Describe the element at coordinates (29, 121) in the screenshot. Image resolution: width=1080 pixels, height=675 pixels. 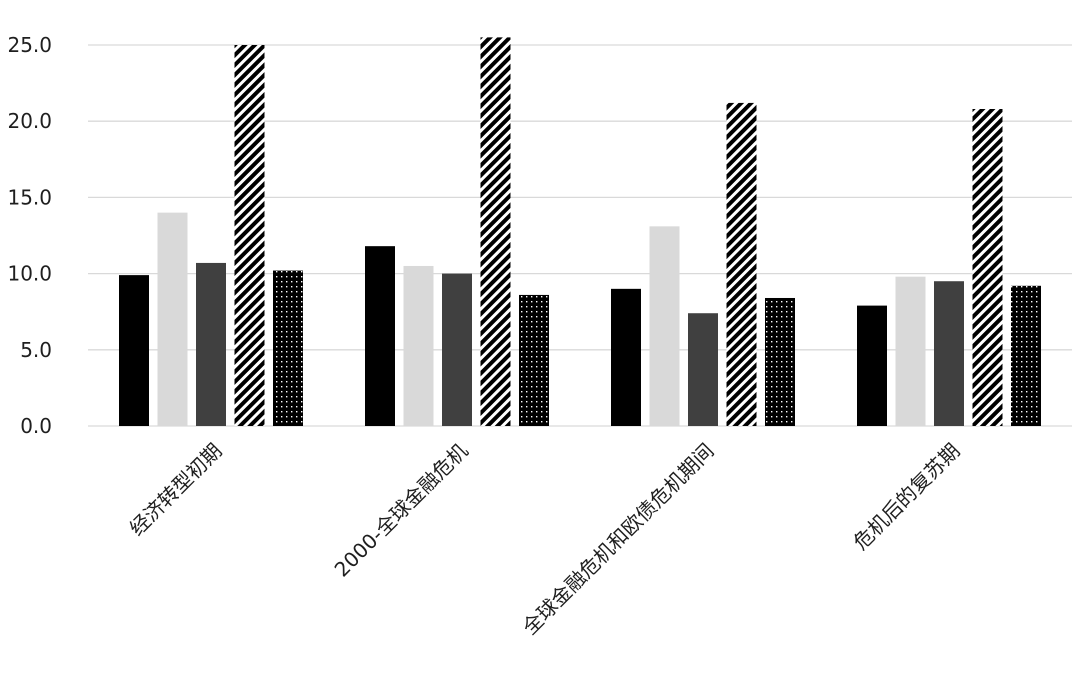
I see `y-tick-label: 20.0` at that location.